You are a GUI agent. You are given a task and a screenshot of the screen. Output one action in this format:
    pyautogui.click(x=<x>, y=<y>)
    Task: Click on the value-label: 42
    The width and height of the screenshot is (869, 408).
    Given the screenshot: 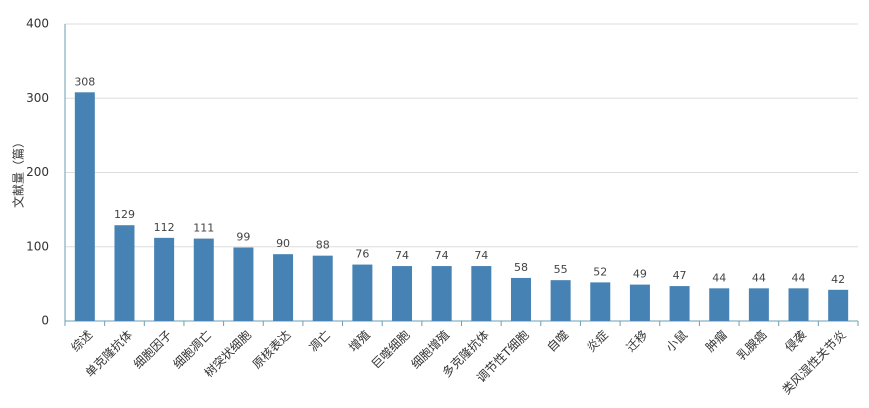 What is the action you would take?
    pyautogui.click(x=838, y=279)
    